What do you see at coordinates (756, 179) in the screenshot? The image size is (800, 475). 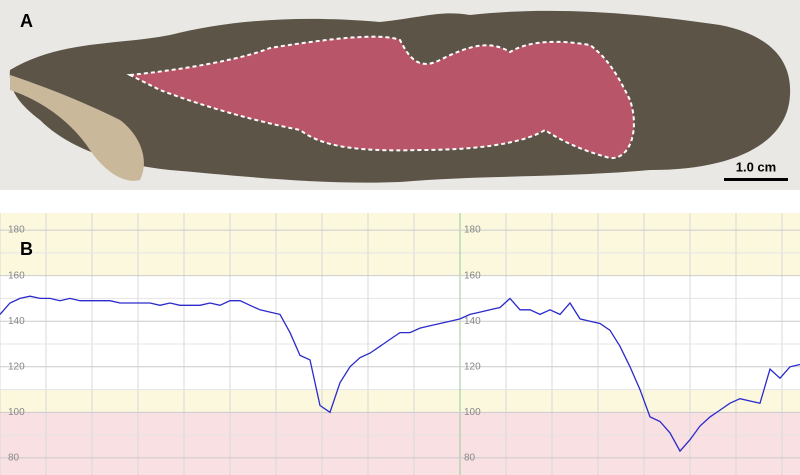 I see `scale-bar` at bounding box center [756, 179].